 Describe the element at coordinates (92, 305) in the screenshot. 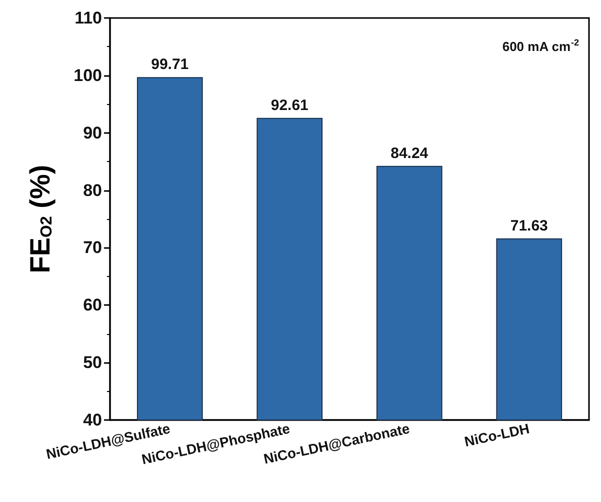

I see `y-tick-label: 60` at that location.